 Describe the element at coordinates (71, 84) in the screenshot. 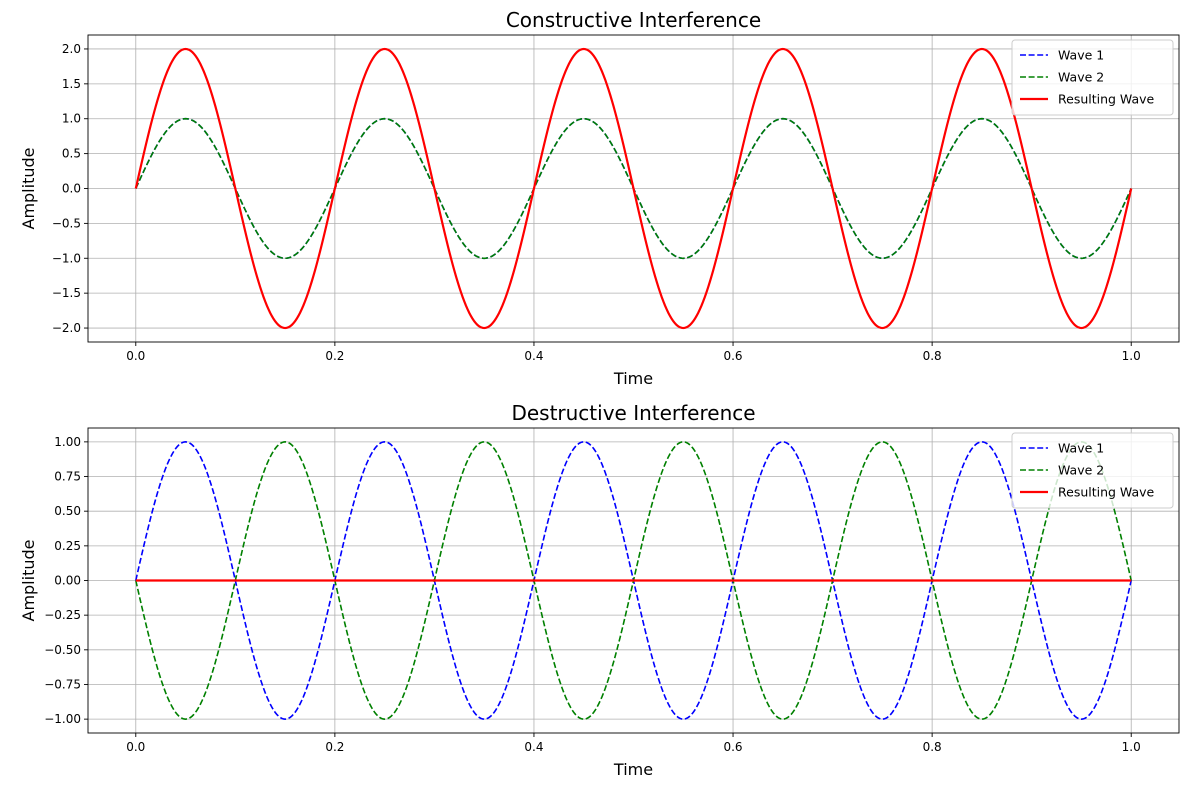

I see `y-tick-label: 1.5` at that location.